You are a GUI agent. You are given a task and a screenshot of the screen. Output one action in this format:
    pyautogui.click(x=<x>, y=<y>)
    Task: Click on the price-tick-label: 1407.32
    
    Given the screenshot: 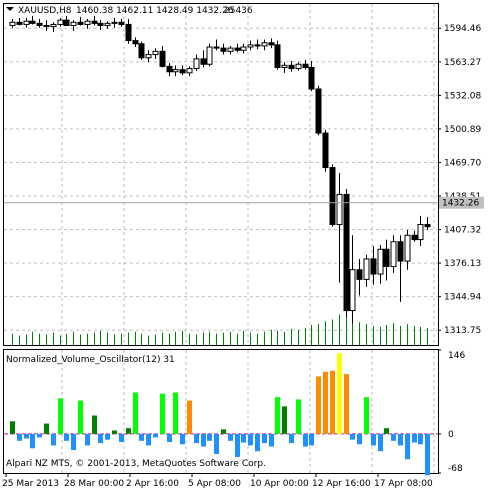 What is the action you would take?
    pyautogui.click(x=462, y=231)
    